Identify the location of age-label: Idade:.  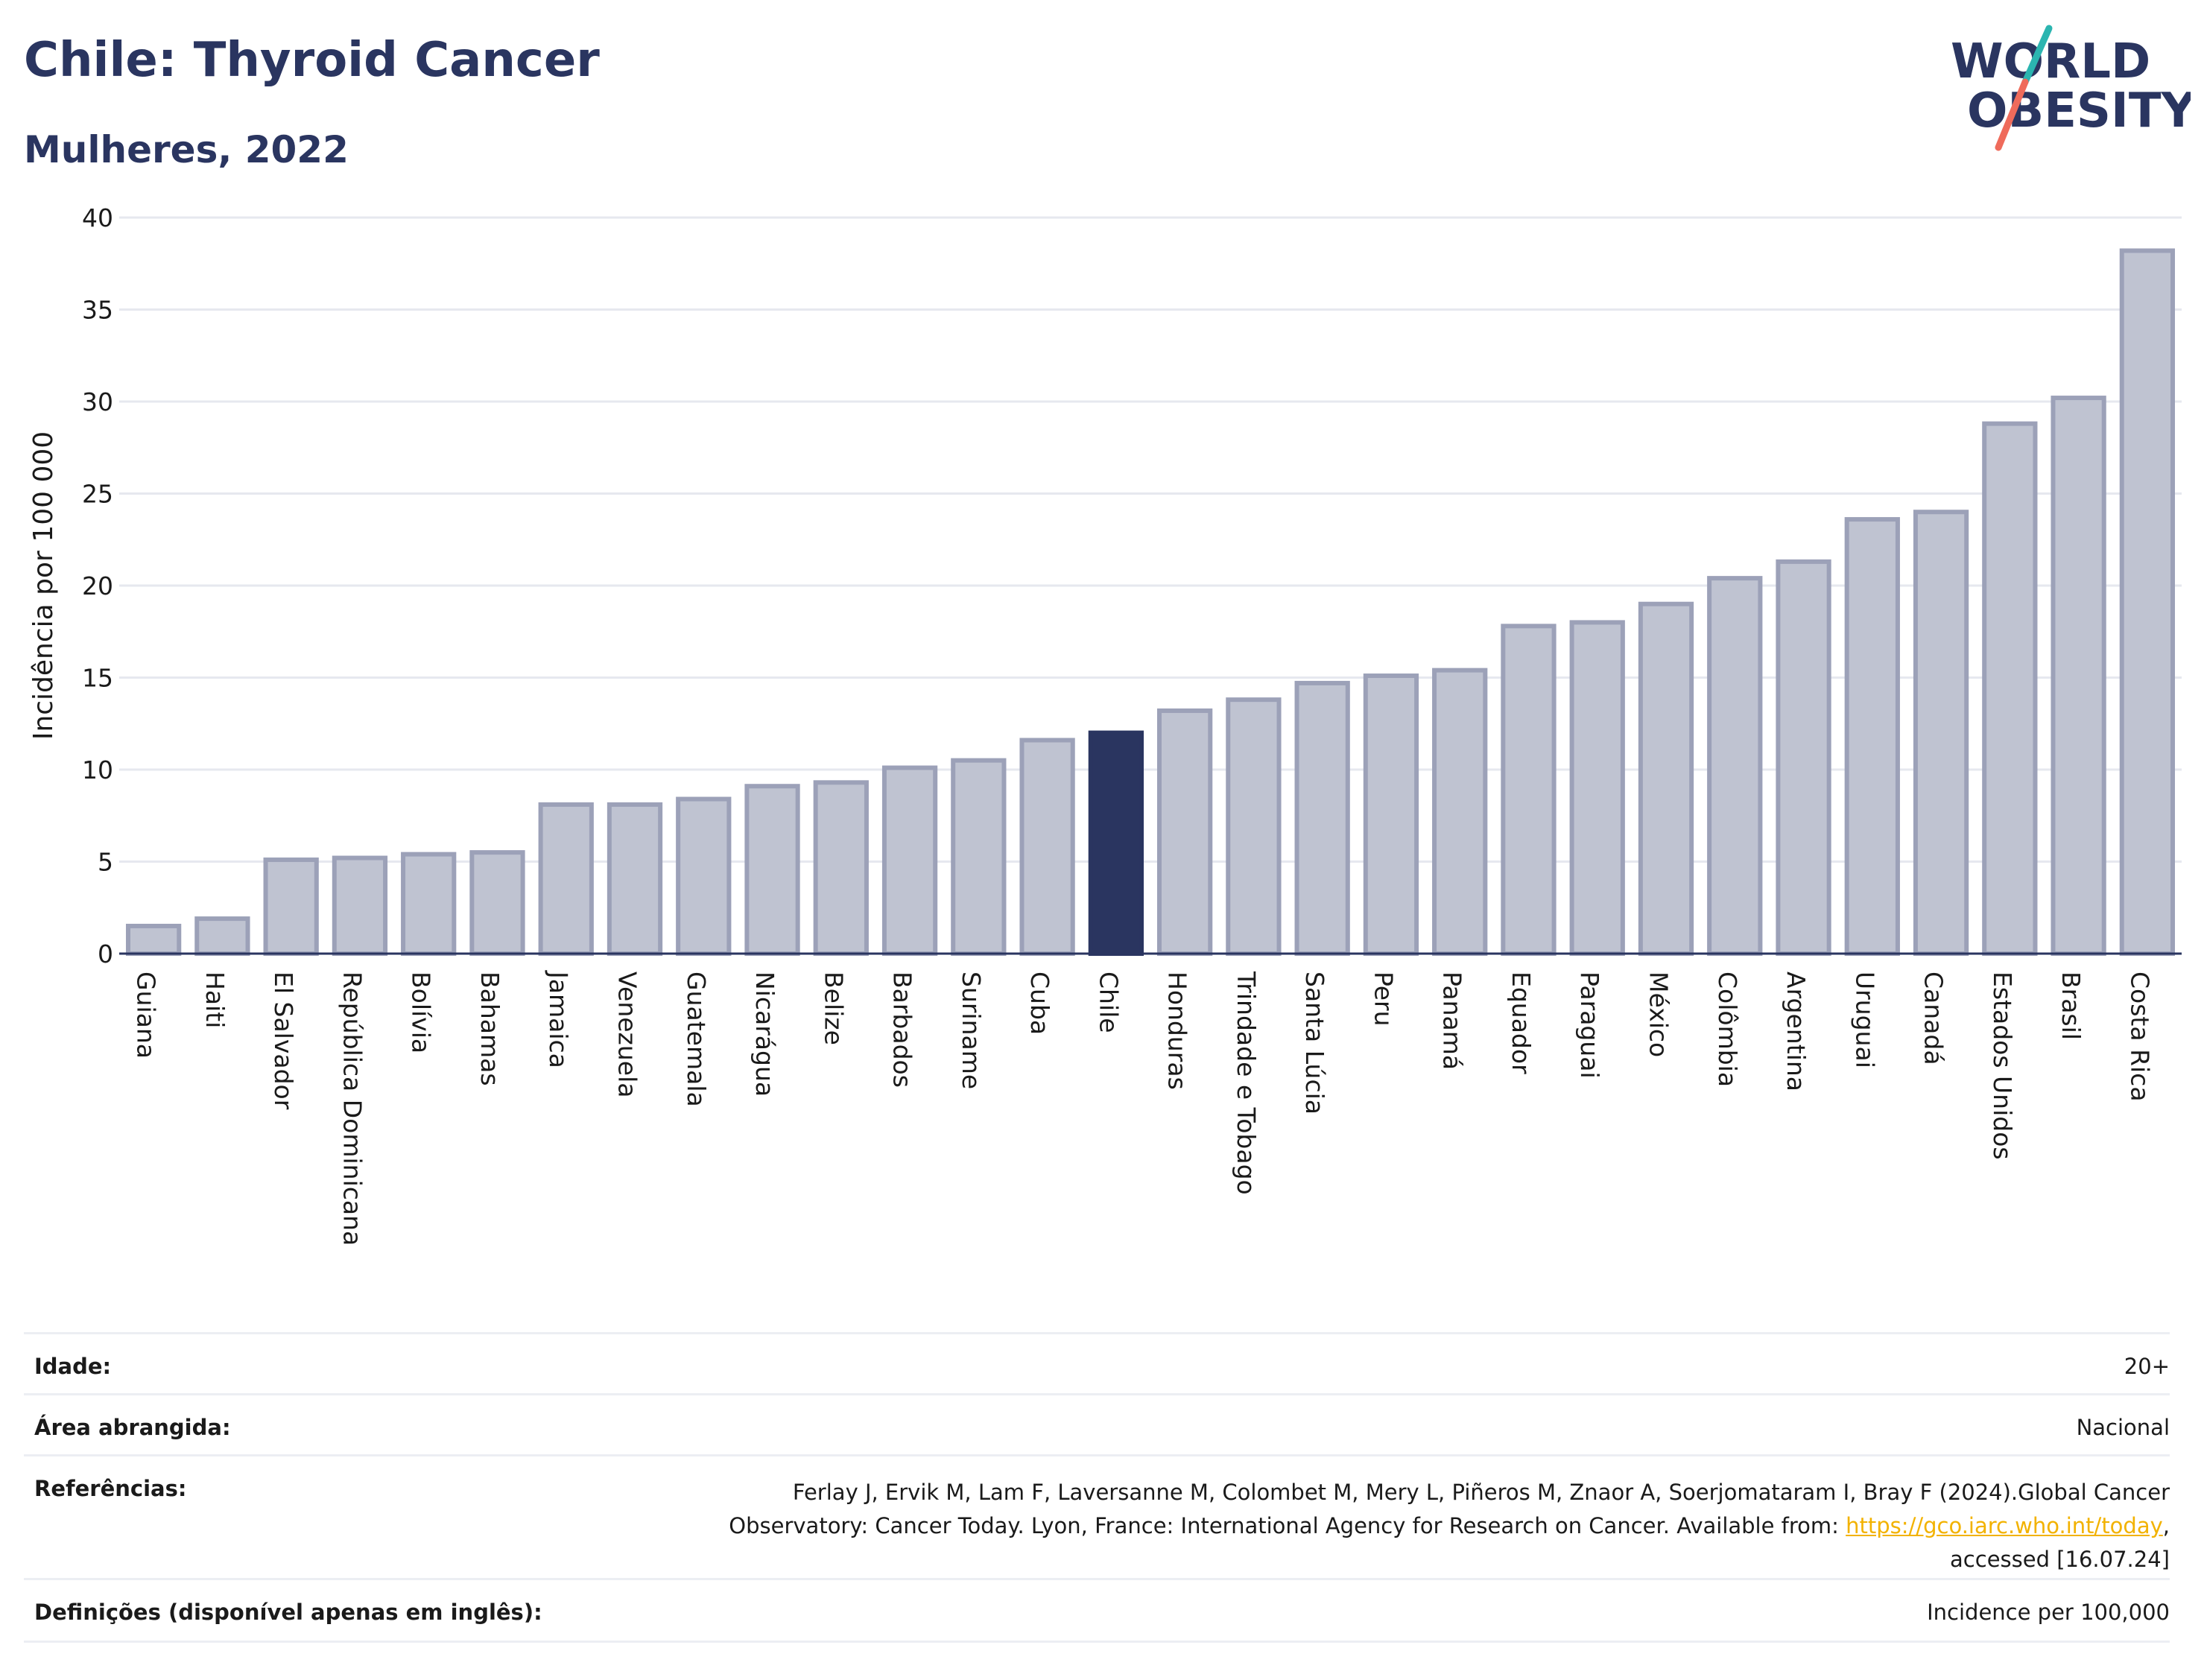
(73, 1366).